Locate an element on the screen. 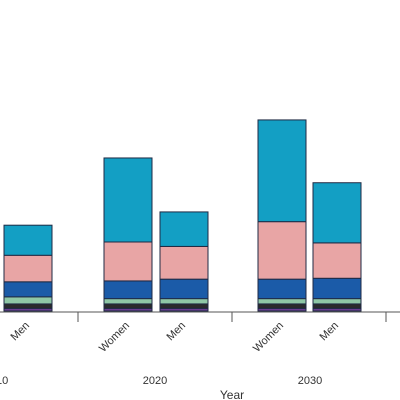 The width and height of the screenshot is (400, 400). year-labels-layer: 2010 2020 2030 is located at coordinates (161, 381).